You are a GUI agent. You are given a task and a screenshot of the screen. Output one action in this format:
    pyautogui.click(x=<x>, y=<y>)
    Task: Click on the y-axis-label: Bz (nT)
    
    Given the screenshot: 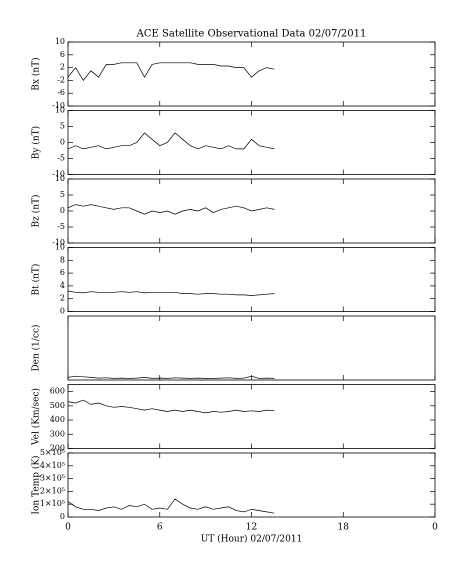 What is the action you would take?
    pyautogui.click(x=36, y=210)
    